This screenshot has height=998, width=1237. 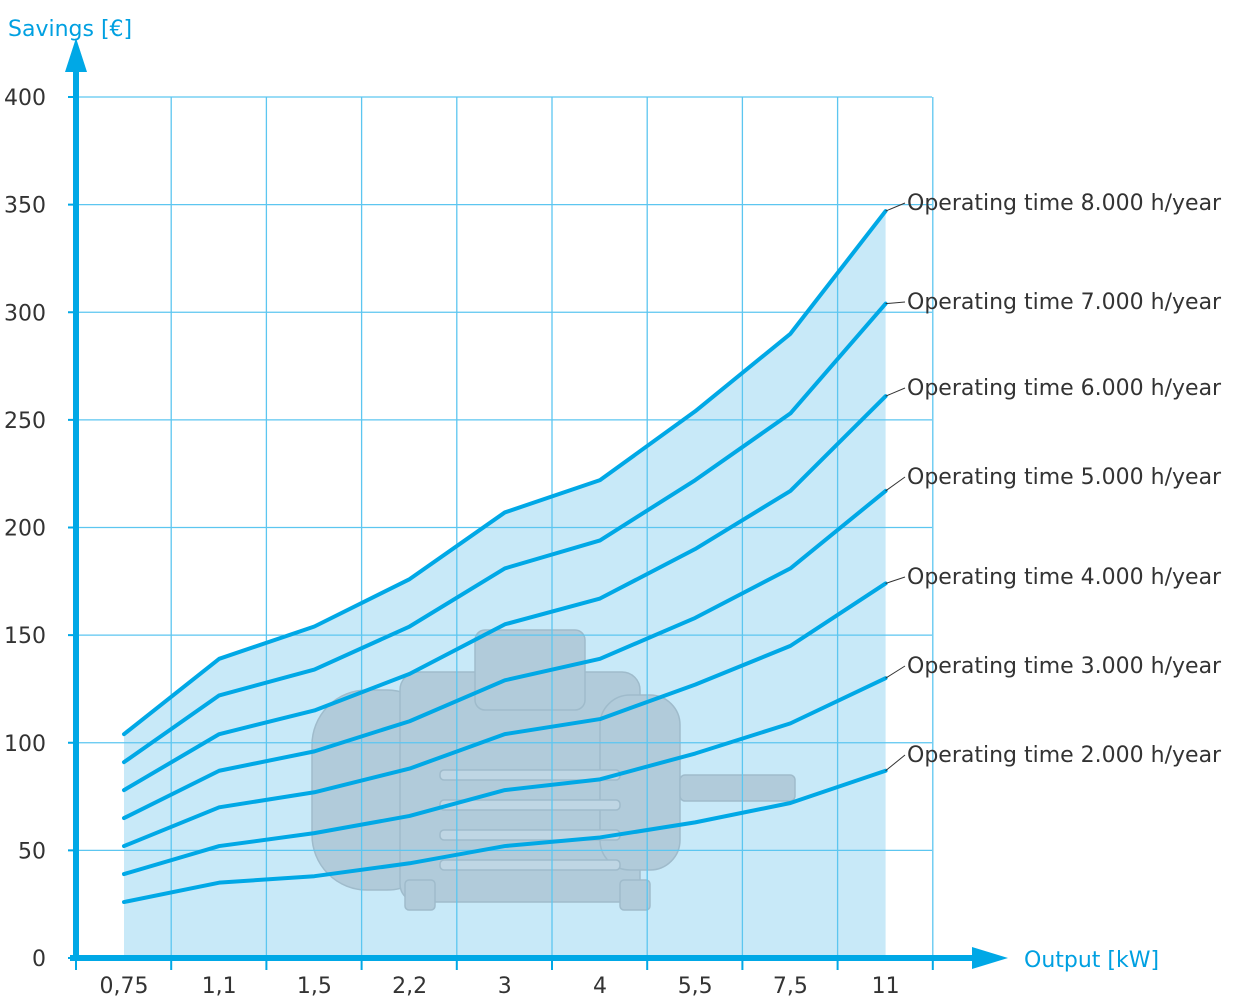 I want to click on y-tick-label-5: 250, so click(x=25, y=421).